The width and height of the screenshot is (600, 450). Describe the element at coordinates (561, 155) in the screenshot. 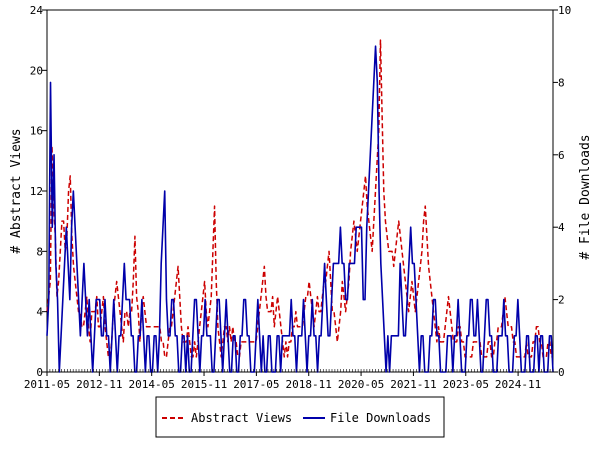

I see `right-tick-label: 6` at that location.